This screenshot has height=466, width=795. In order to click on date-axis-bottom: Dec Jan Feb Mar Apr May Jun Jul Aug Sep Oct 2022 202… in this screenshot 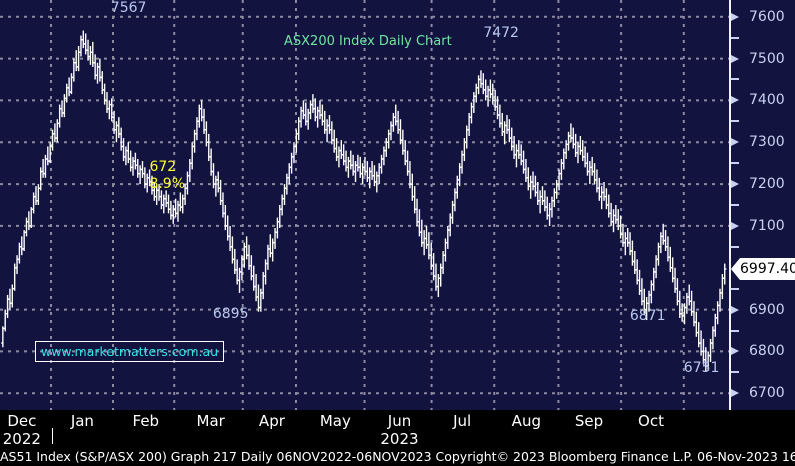, I will do `click(364, 429)`.